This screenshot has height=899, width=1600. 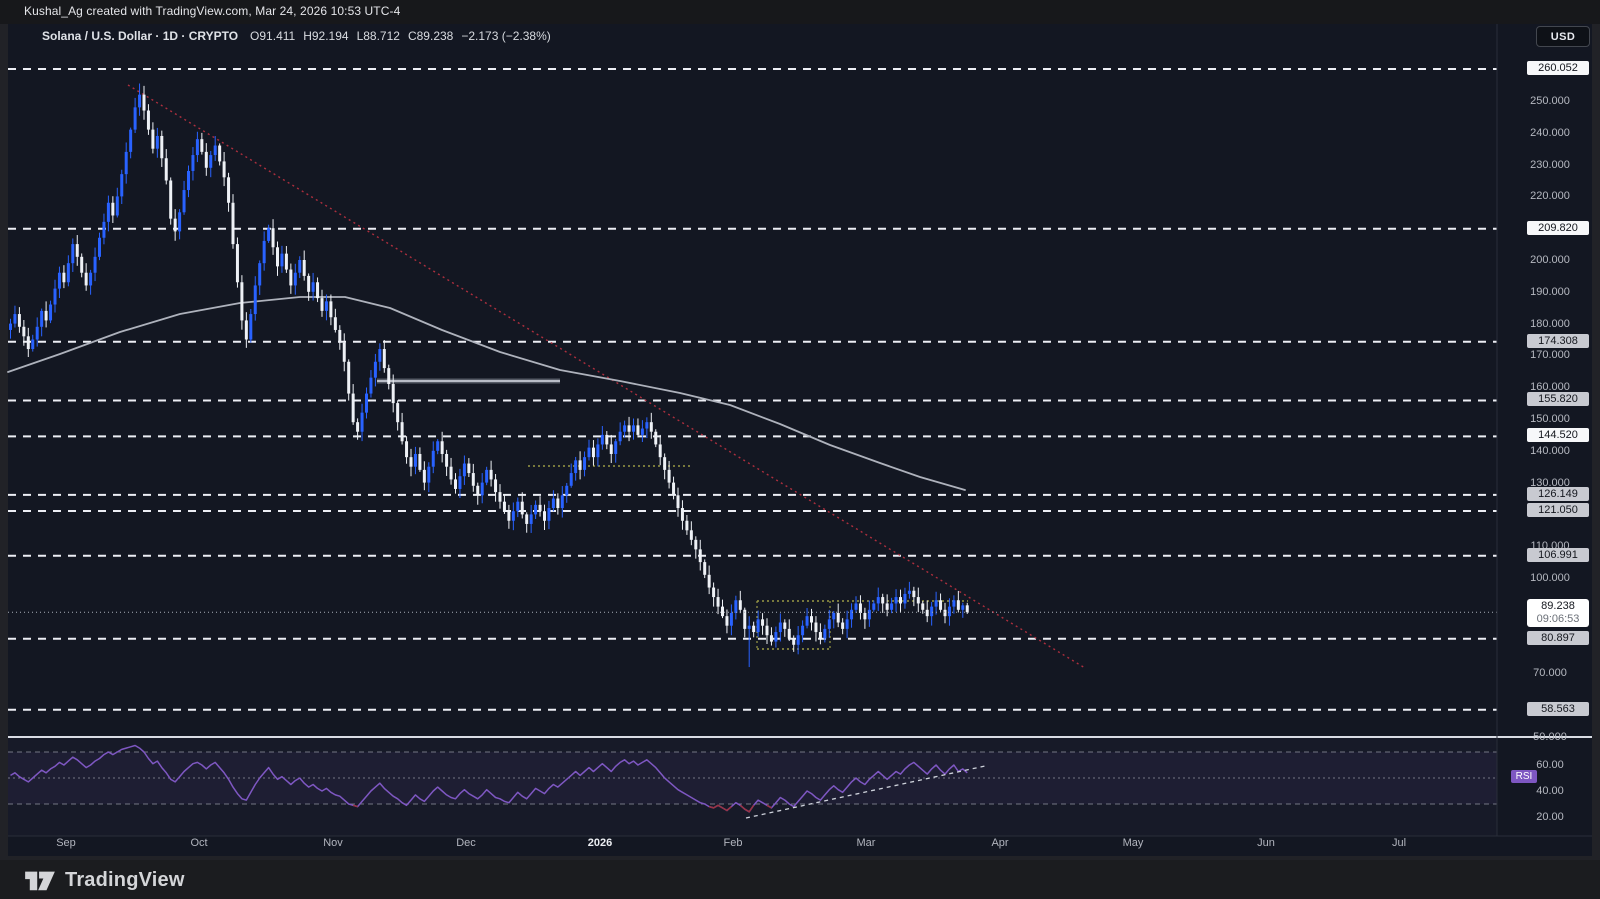 What do you see at coordinates (1550, 387) in the screenshot?
I see `price-tick-label: 160.000` at bounding box center [1550, 387].